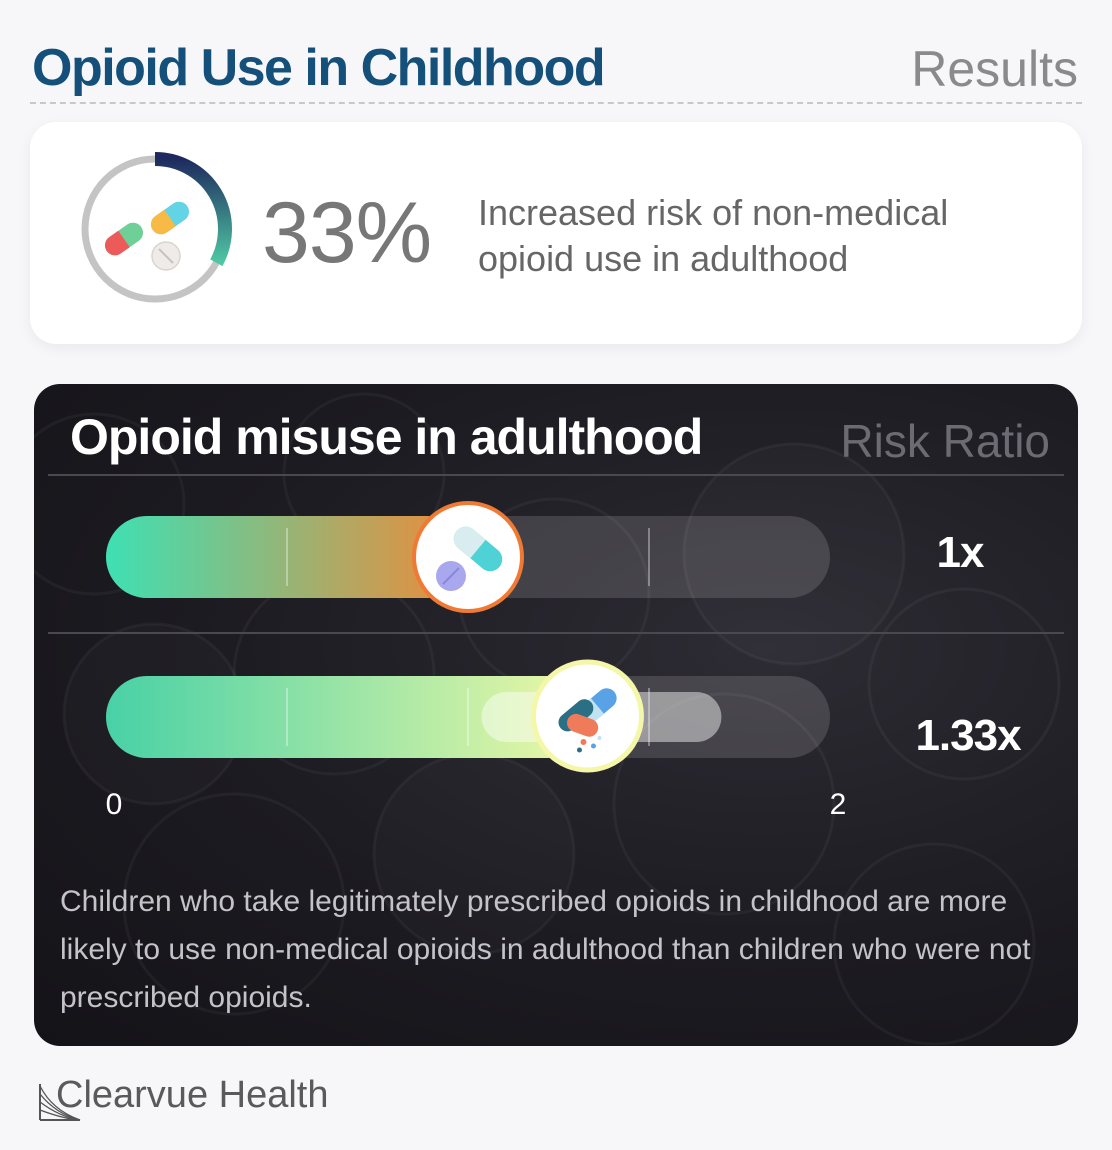  I want to click on axis-tick-min: 0, so click(114, 804).